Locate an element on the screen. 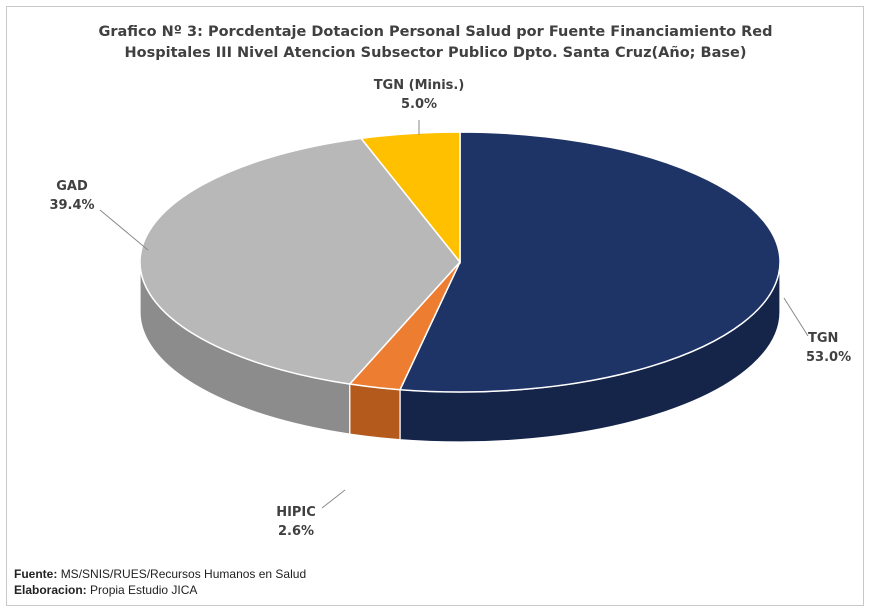 This screenshot has height=606, width=871. slice-label-tgn: TGN is located at coordinates (823, 338).